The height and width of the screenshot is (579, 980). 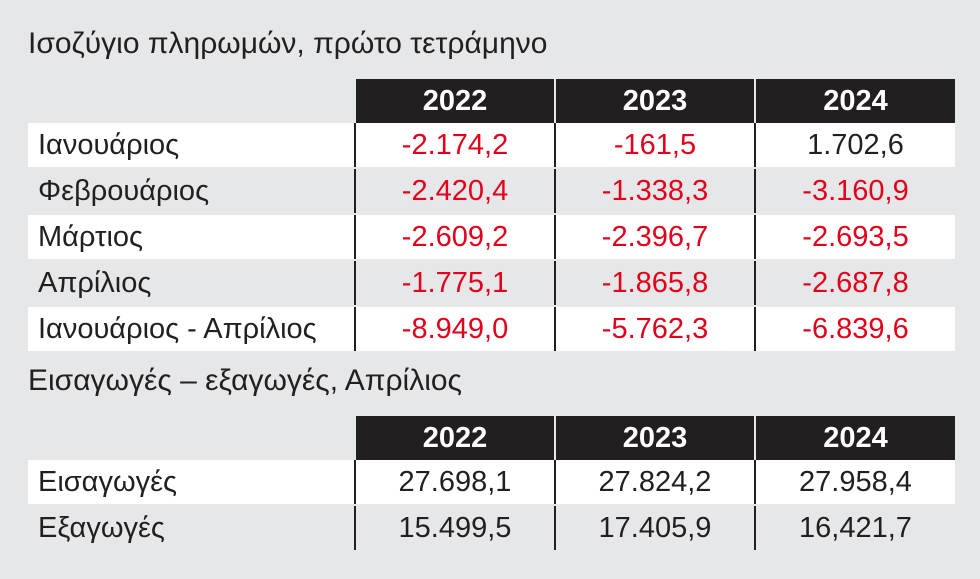 What do you see at coordinates (191, 283) in the screenshot?
I see `row-label: Απρίλιος` at bounding box center [191, 283].